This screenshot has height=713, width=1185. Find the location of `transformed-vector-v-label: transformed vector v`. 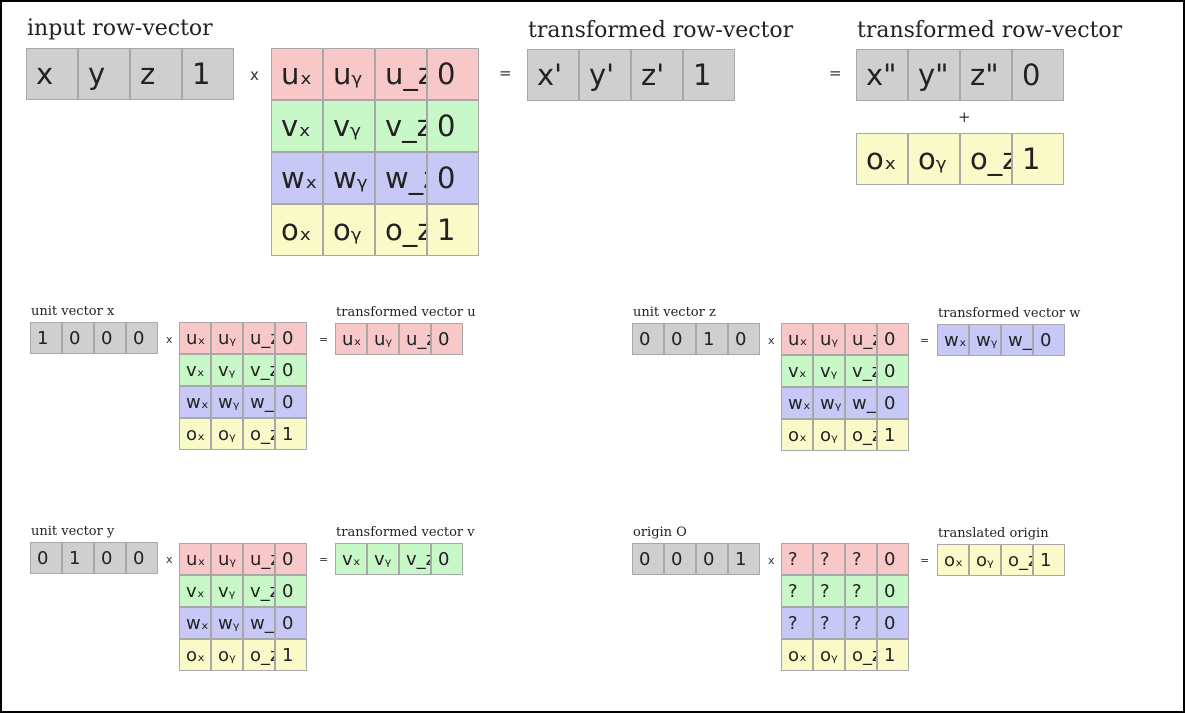

transformed-vector-v-label: transformed vector v is located at coordinates (405, 532).